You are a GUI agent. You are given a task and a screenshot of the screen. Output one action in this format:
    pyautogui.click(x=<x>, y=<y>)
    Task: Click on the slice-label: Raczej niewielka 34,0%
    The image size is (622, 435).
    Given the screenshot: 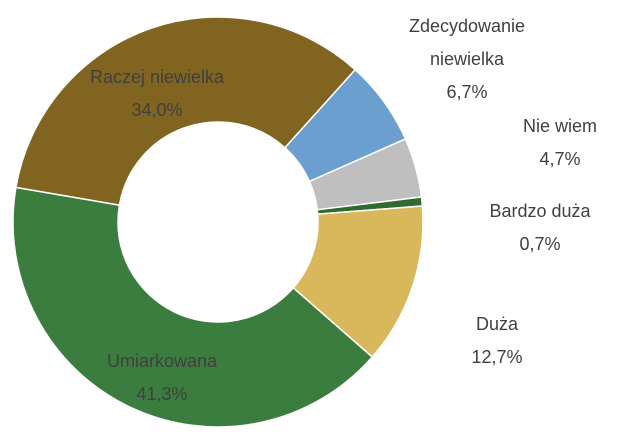 What is the action you would take?
    pyautogui.click(x=157, y=94)
    